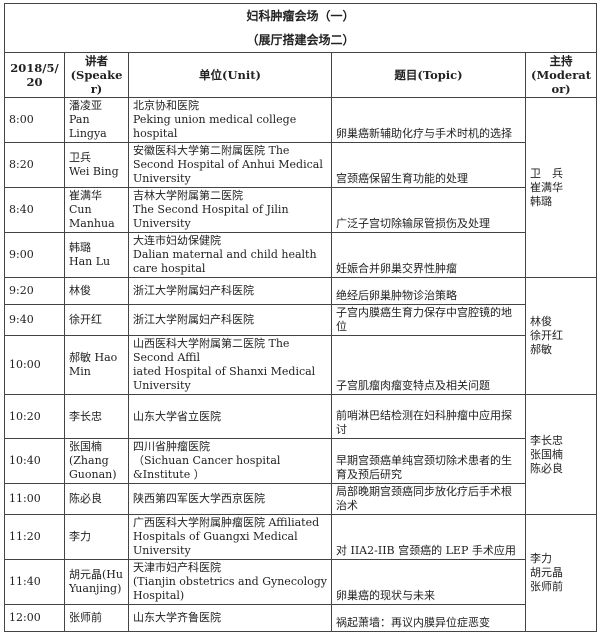  I want to click on speaker-cell: 郝敏 Hao Min, so click(96, 365).